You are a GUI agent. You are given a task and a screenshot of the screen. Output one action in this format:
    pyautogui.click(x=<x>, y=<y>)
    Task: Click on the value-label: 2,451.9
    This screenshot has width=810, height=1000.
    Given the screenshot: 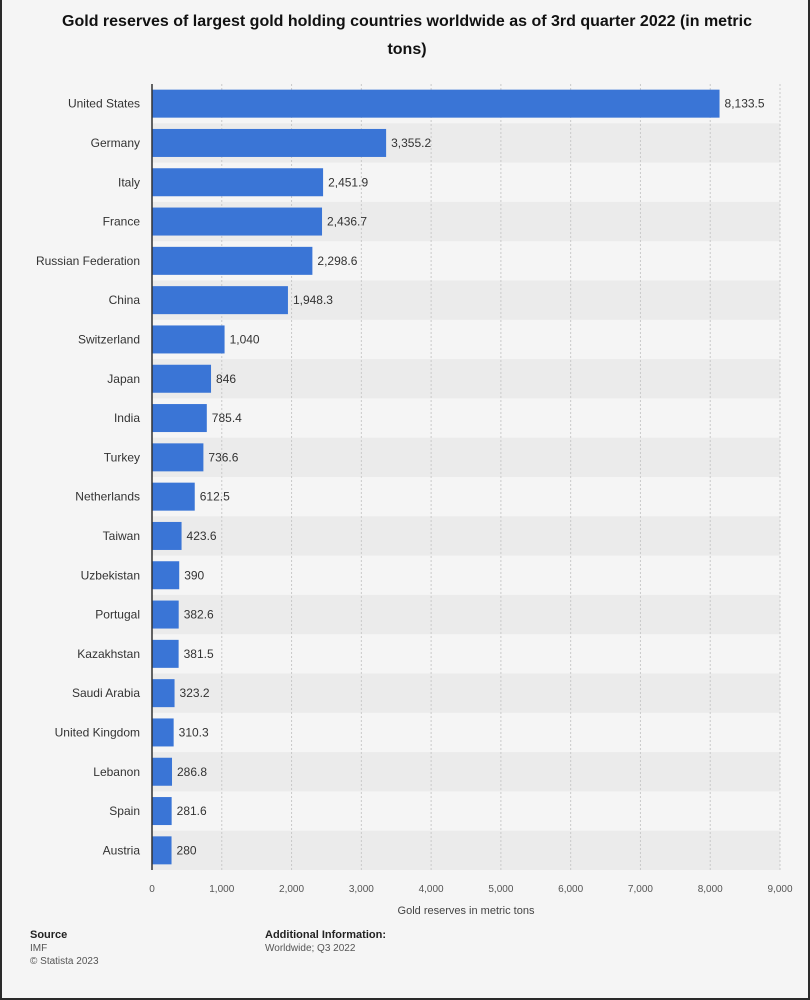 What is the action you would take?
    pyautogui.click(x=348, y=182)
    